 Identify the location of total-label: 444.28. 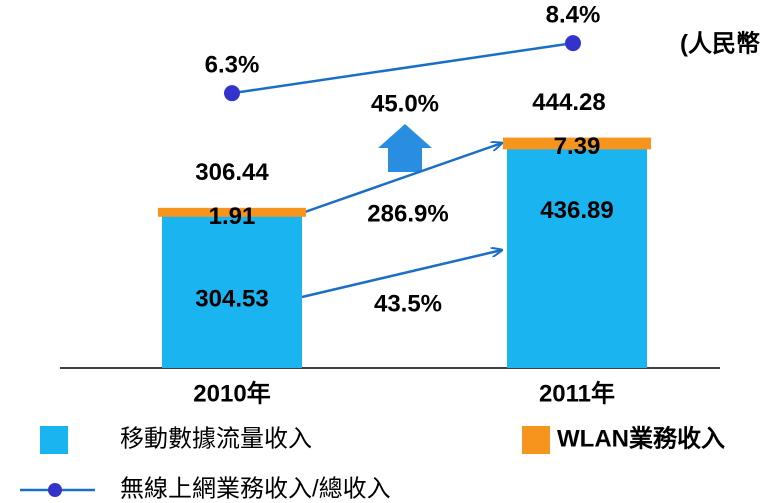
(568, 102).